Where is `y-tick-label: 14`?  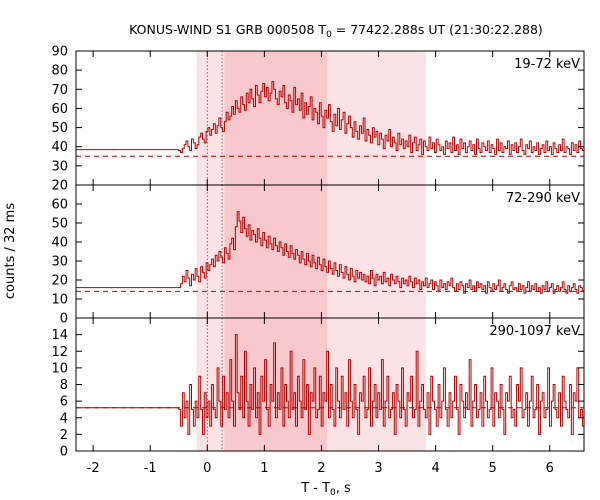
y-tick-label: 14 is located at coordinates (59, 335).